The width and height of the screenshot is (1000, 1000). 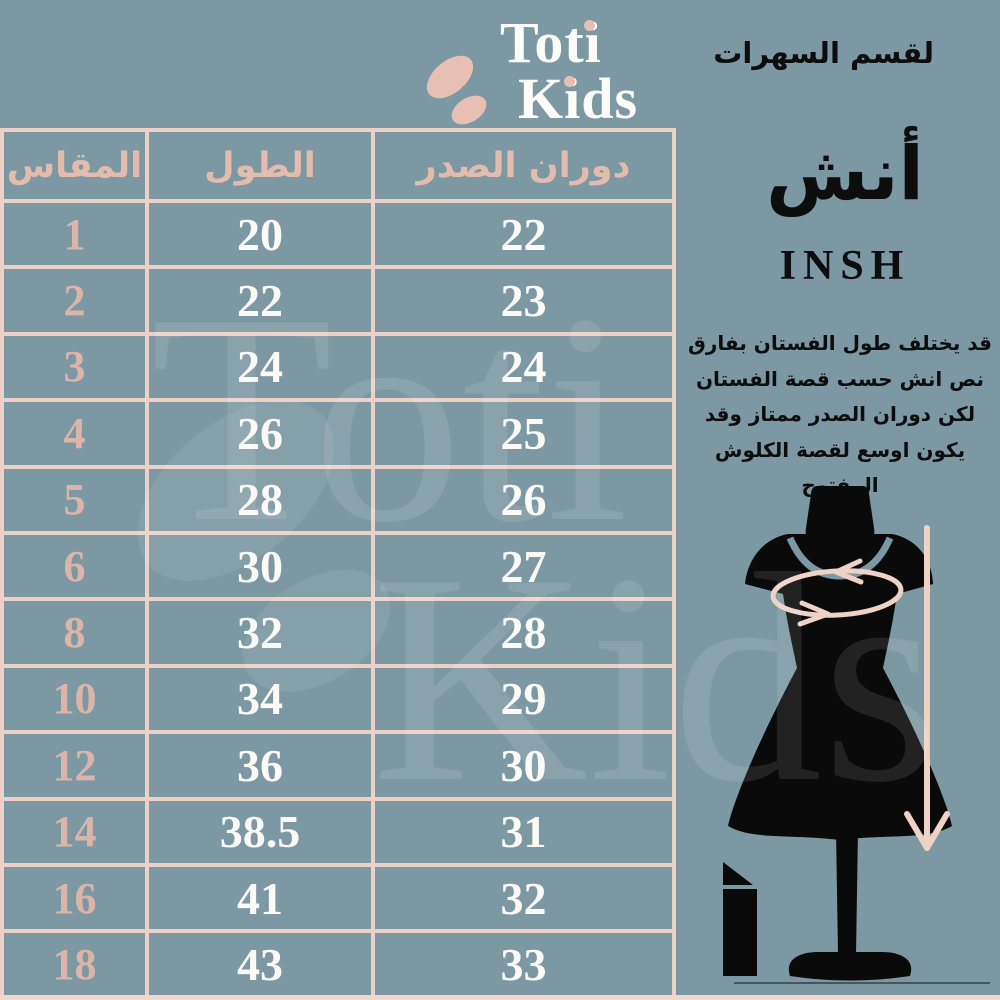 I want to click on table-cell-size: 12, so click(x=74, y=765).